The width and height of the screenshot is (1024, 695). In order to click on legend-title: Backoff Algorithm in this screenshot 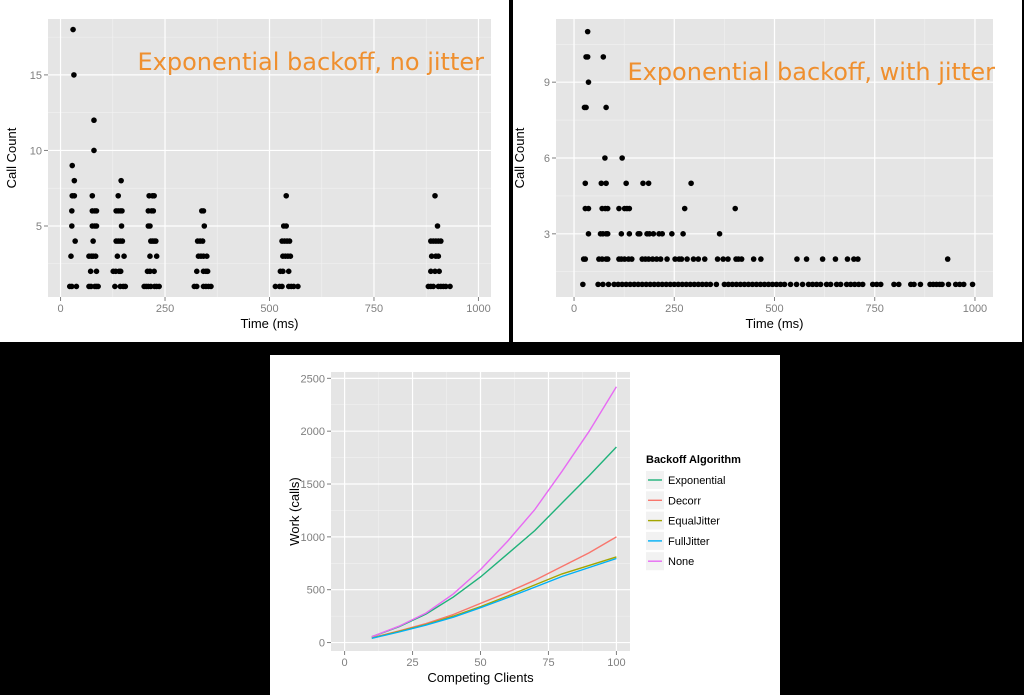, I will do `click(693, 460)`.